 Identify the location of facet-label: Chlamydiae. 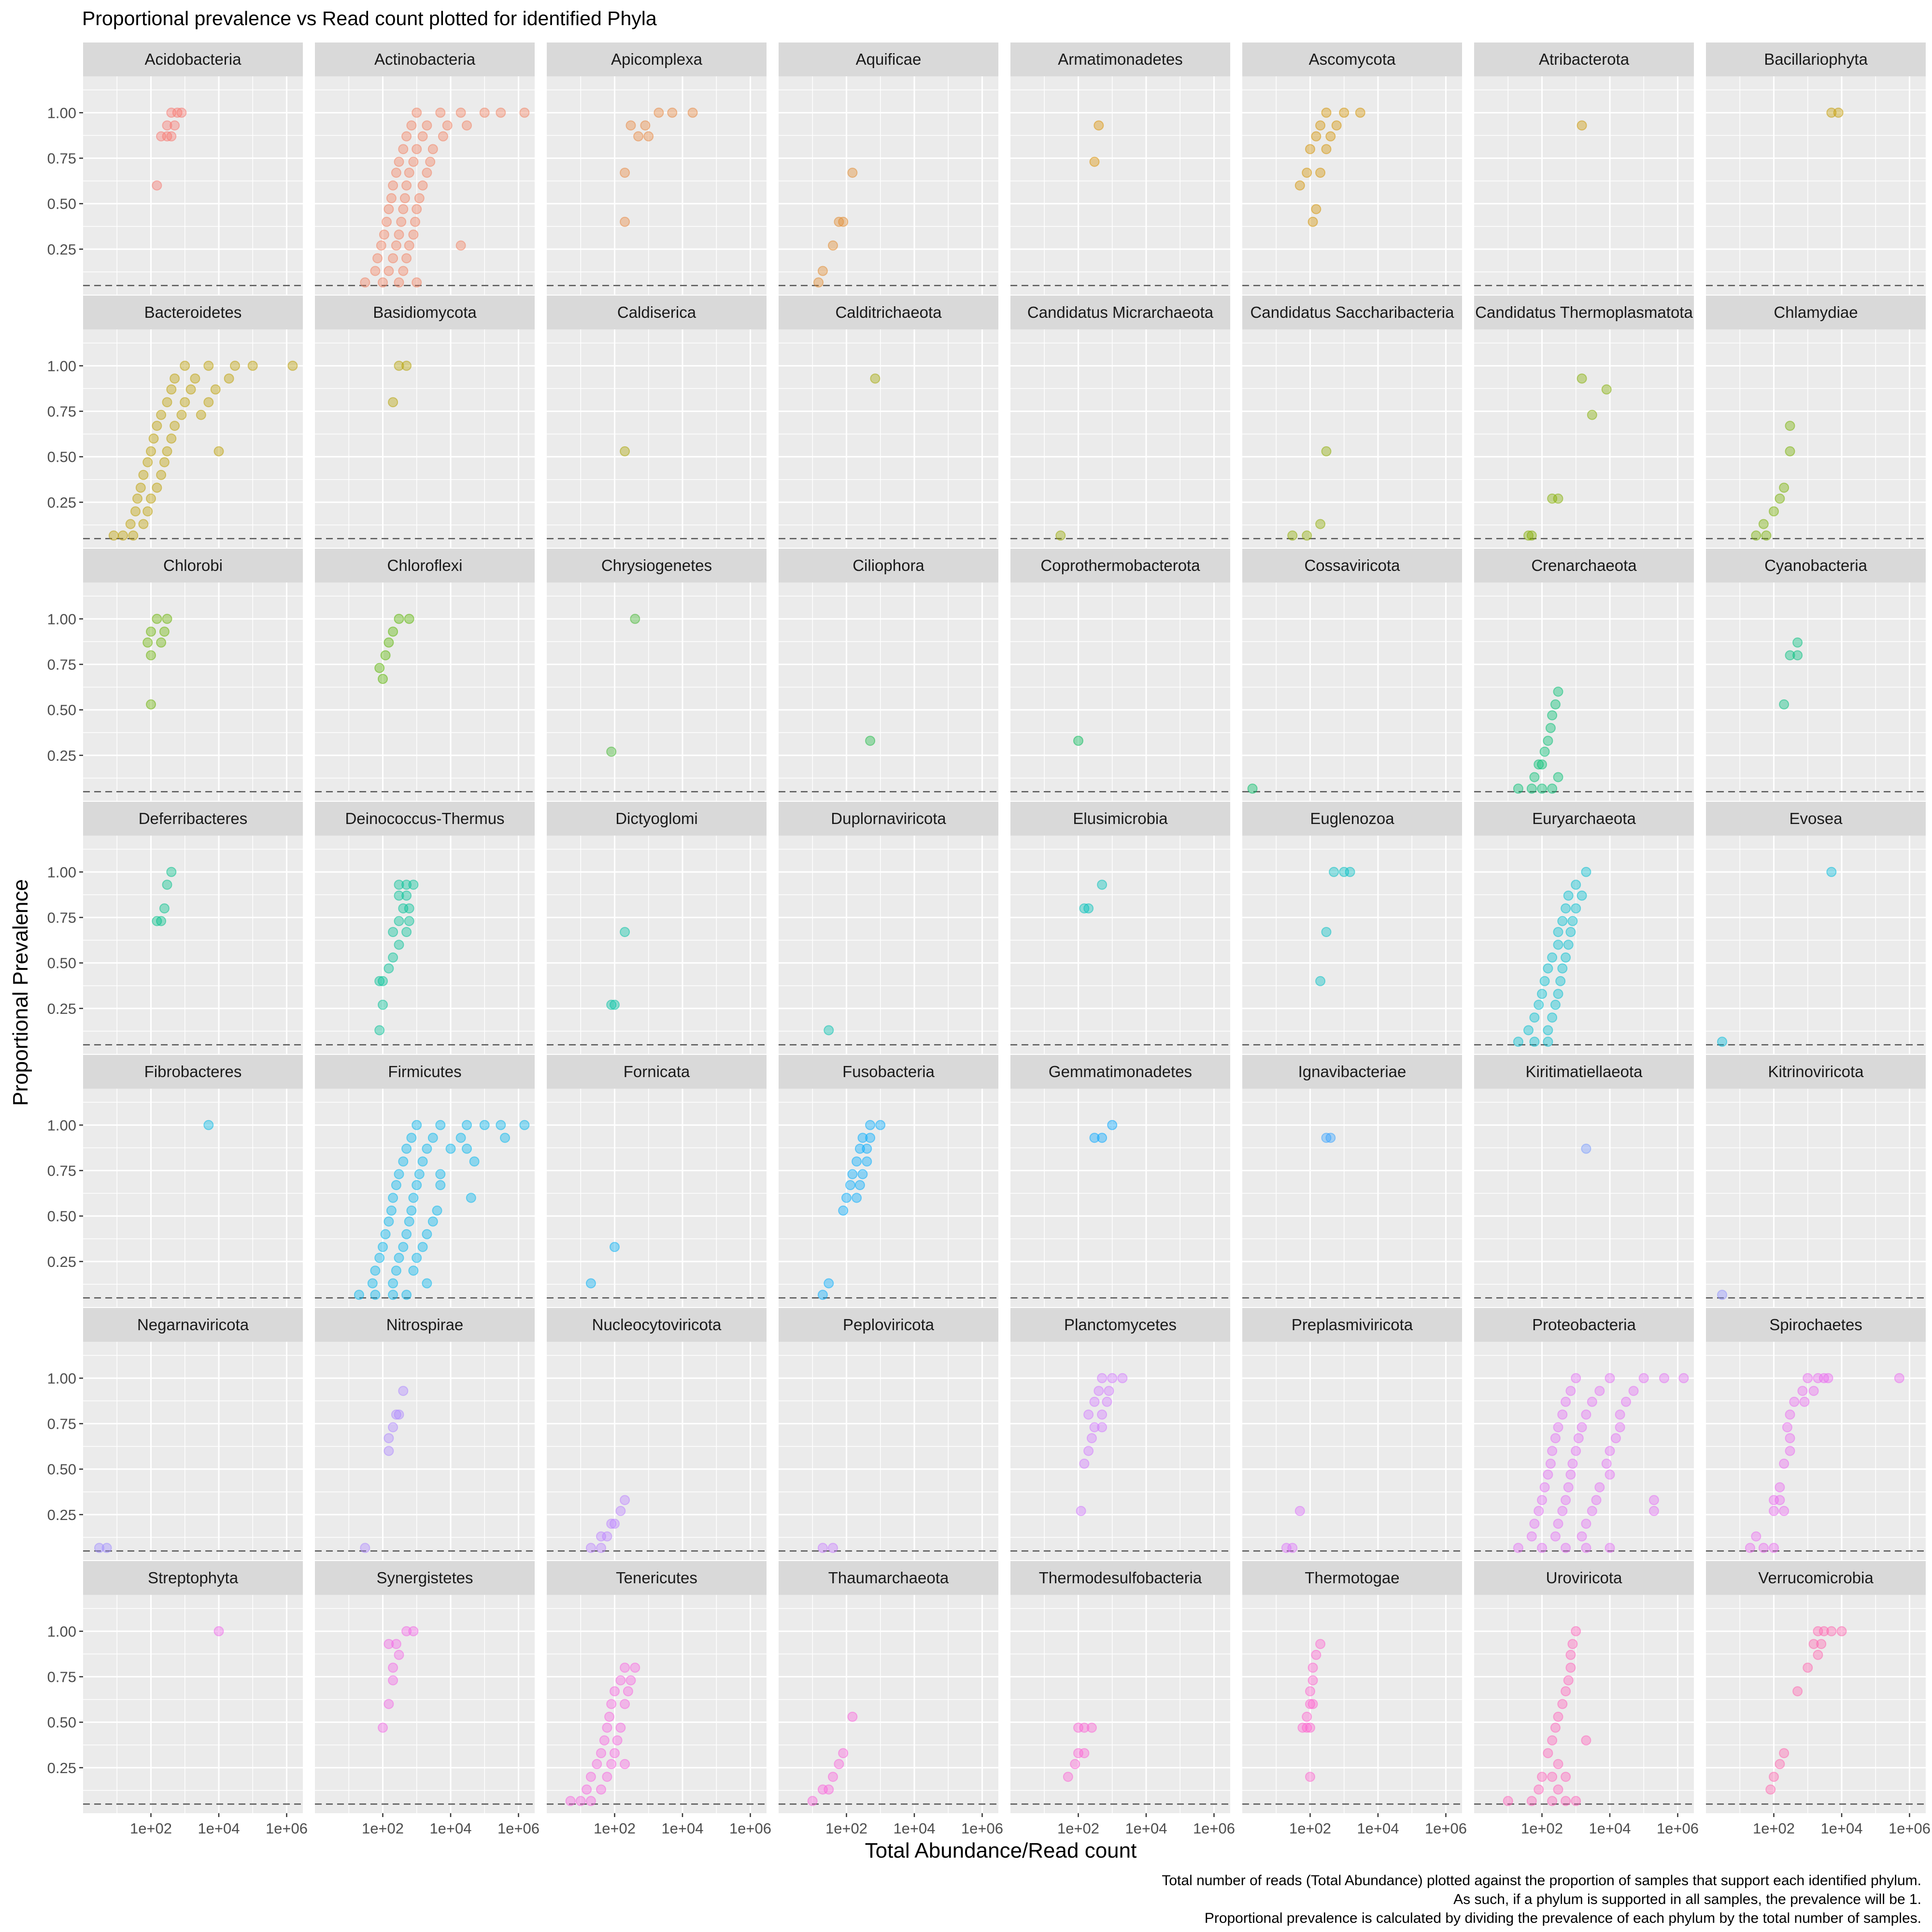
(1816, 312).